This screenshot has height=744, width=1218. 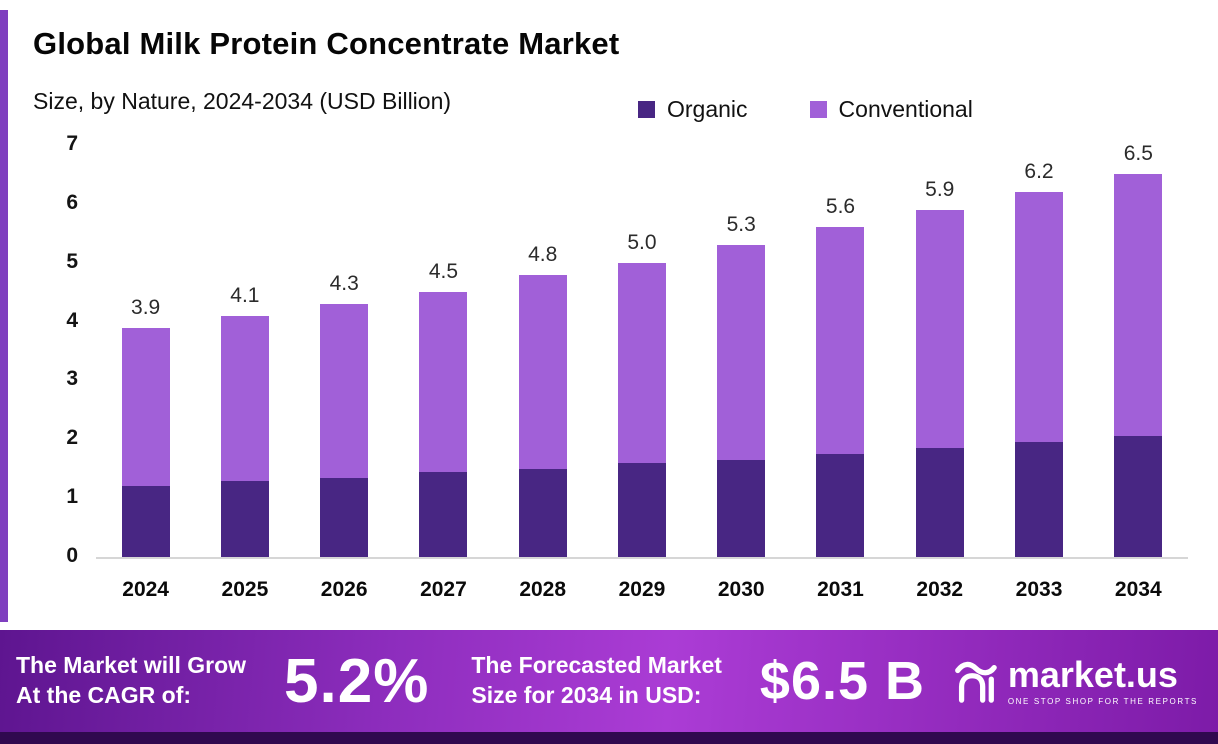 I want to click on bar-total-label: 4.5, so click(x=443, y=272).